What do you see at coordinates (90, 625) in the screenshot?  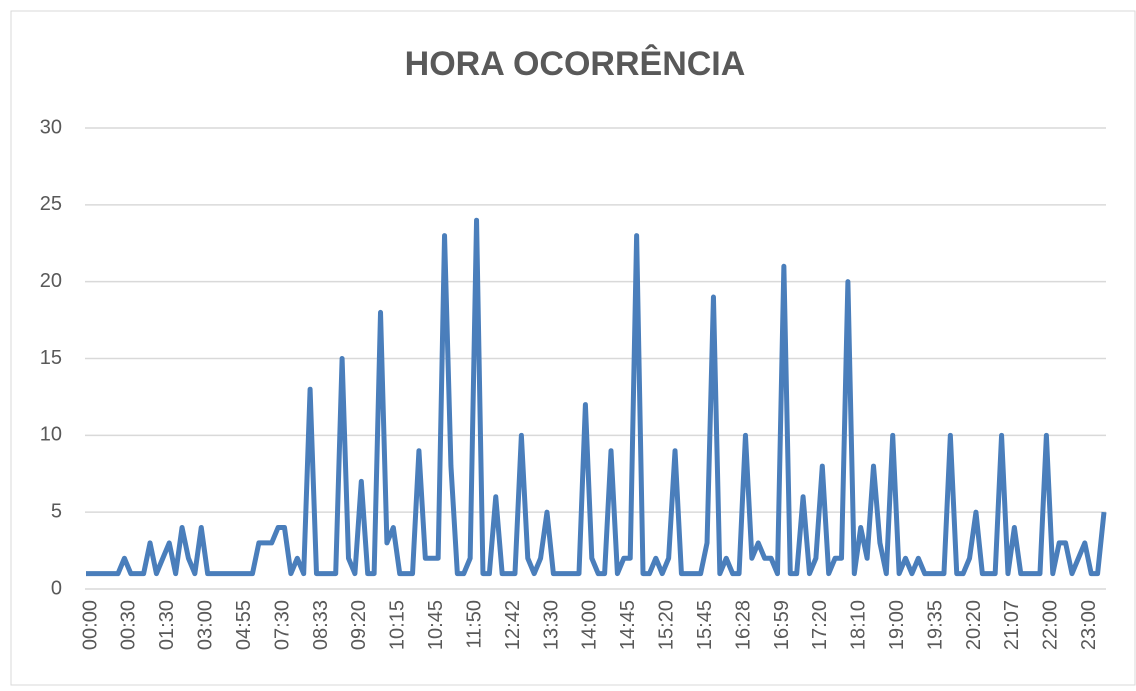 I see `x-tick-label: 00:00` at bounding box center [90, 625].